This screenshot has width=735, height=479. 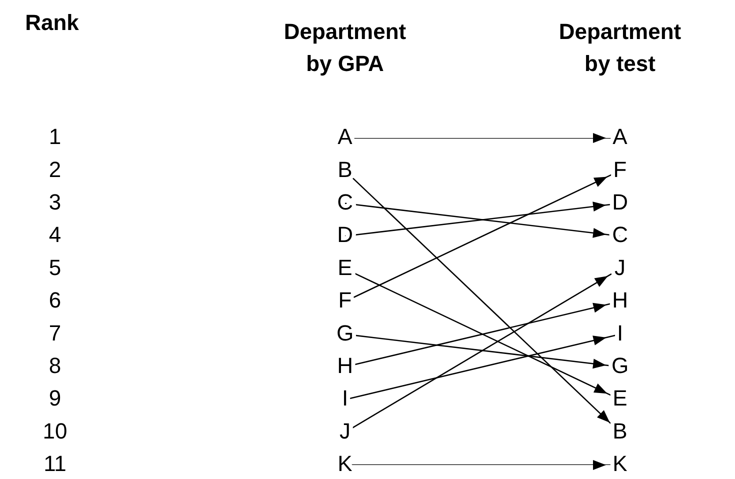 What do you see at coordinates (345, 463) in the screenshot?
I see `series-label: K` at bounding box center [345, 463].